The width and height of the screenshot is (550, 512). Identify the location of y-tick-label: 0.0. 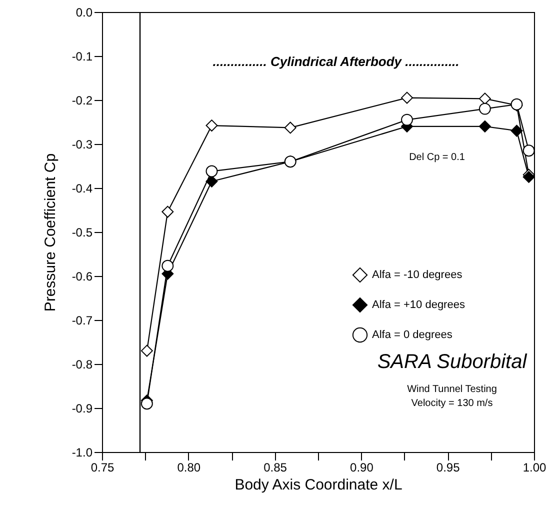
(84, 13).